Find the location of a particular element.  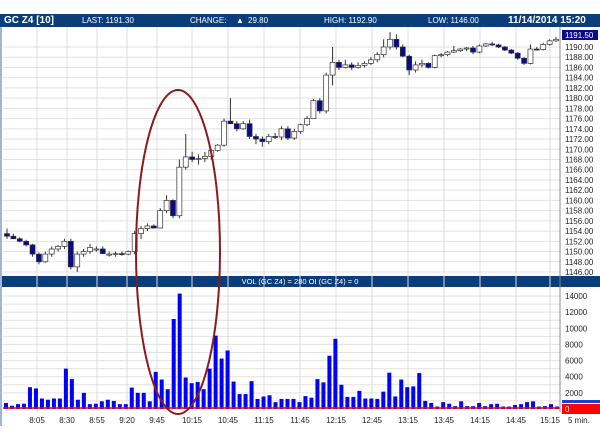

price-tick-label: 1176.00 is located at coordinates (579, 119).